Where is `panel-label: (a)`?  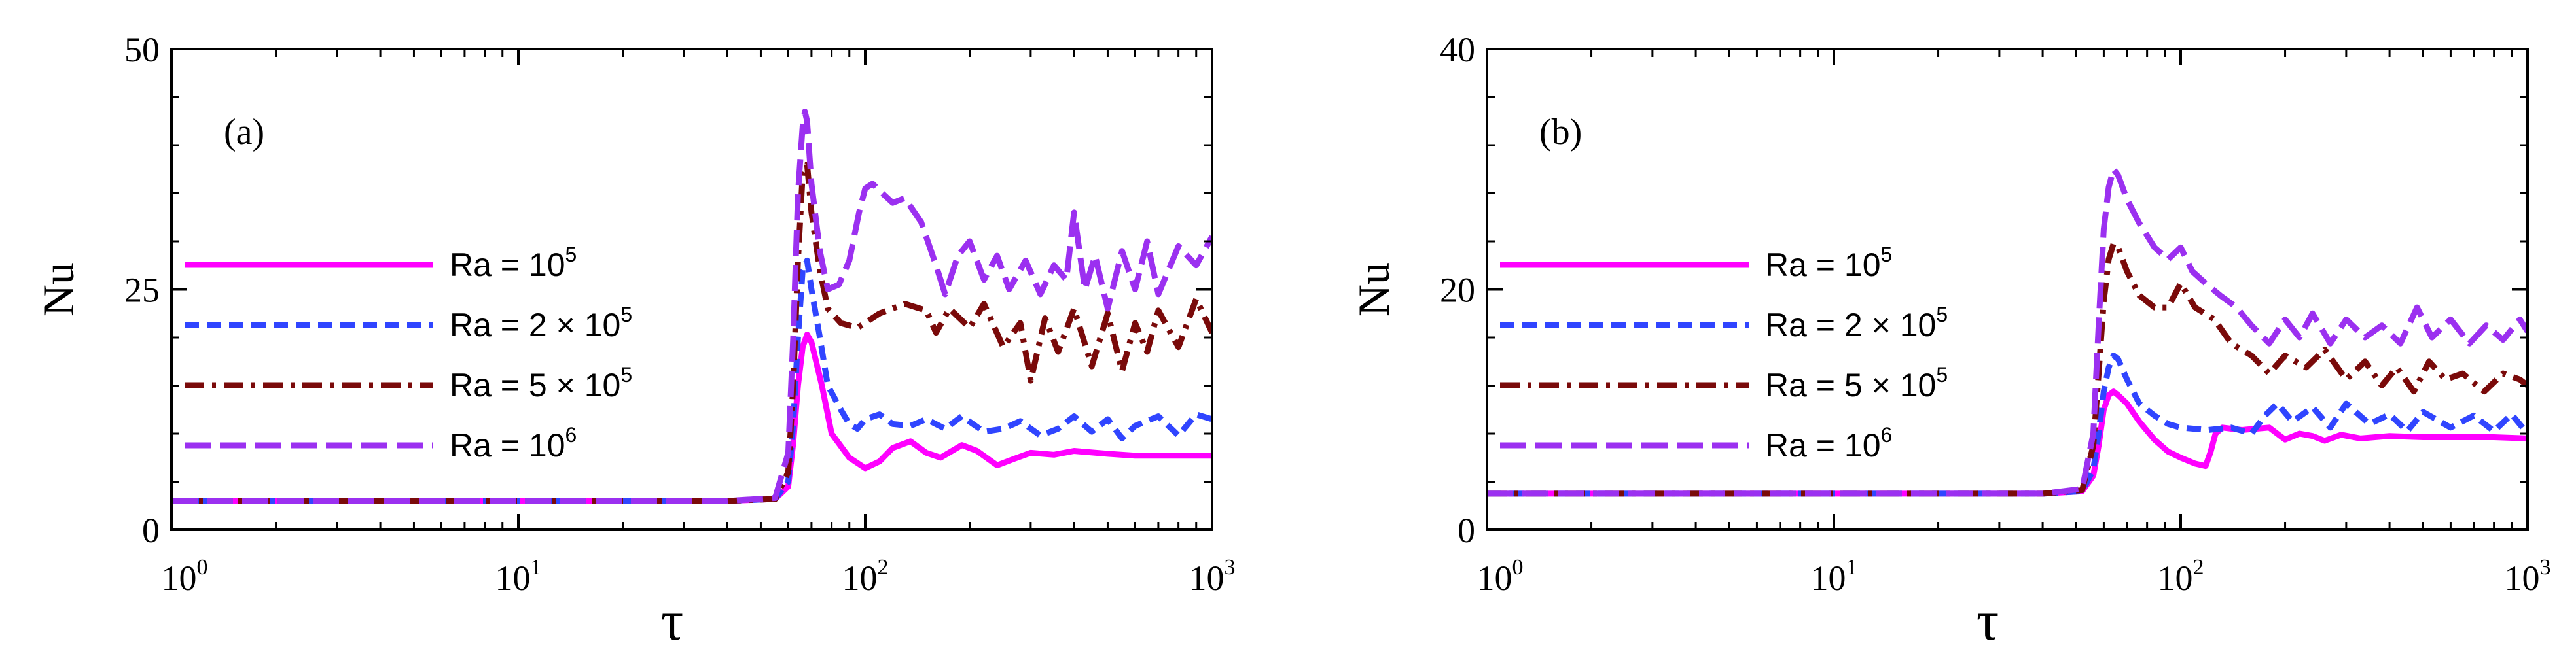 panel-label: (a) is located at coordinates (244, 132).